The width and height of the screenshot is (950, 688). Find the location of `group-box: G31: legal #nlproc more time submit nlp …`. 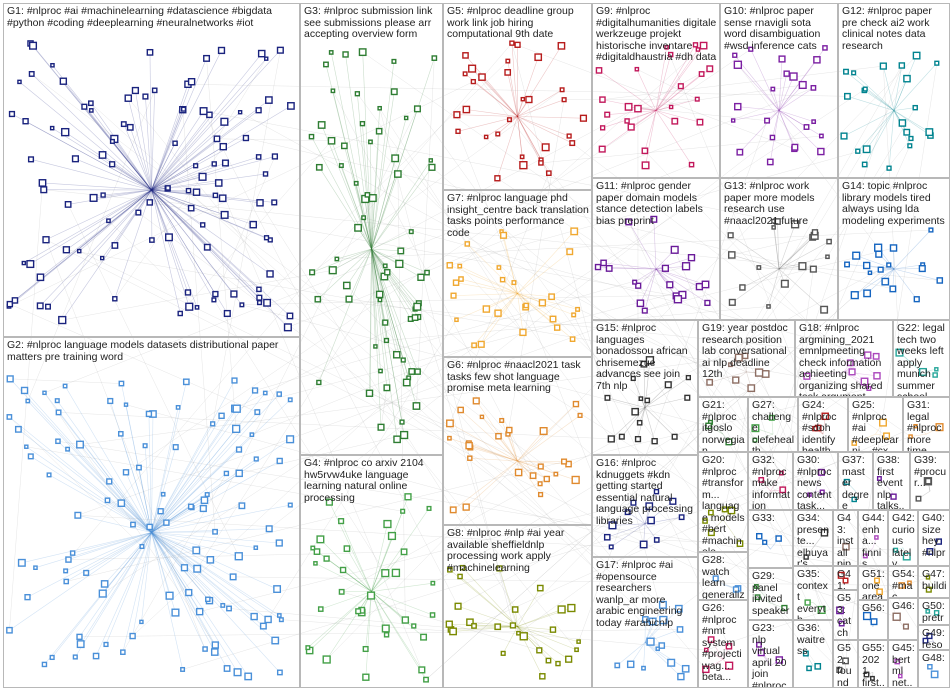

group-box: G31: legal #nlproc more time submit nlp … is located at coordinates (926, 424).